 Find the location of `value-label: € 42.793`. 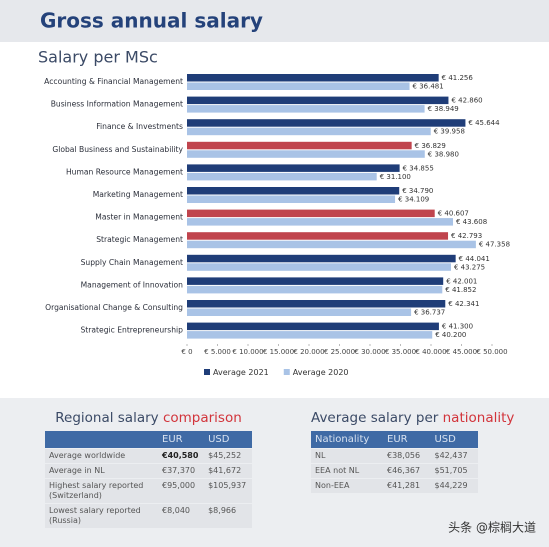

value-label: € 42.793 is located at coordinates (466, 236).